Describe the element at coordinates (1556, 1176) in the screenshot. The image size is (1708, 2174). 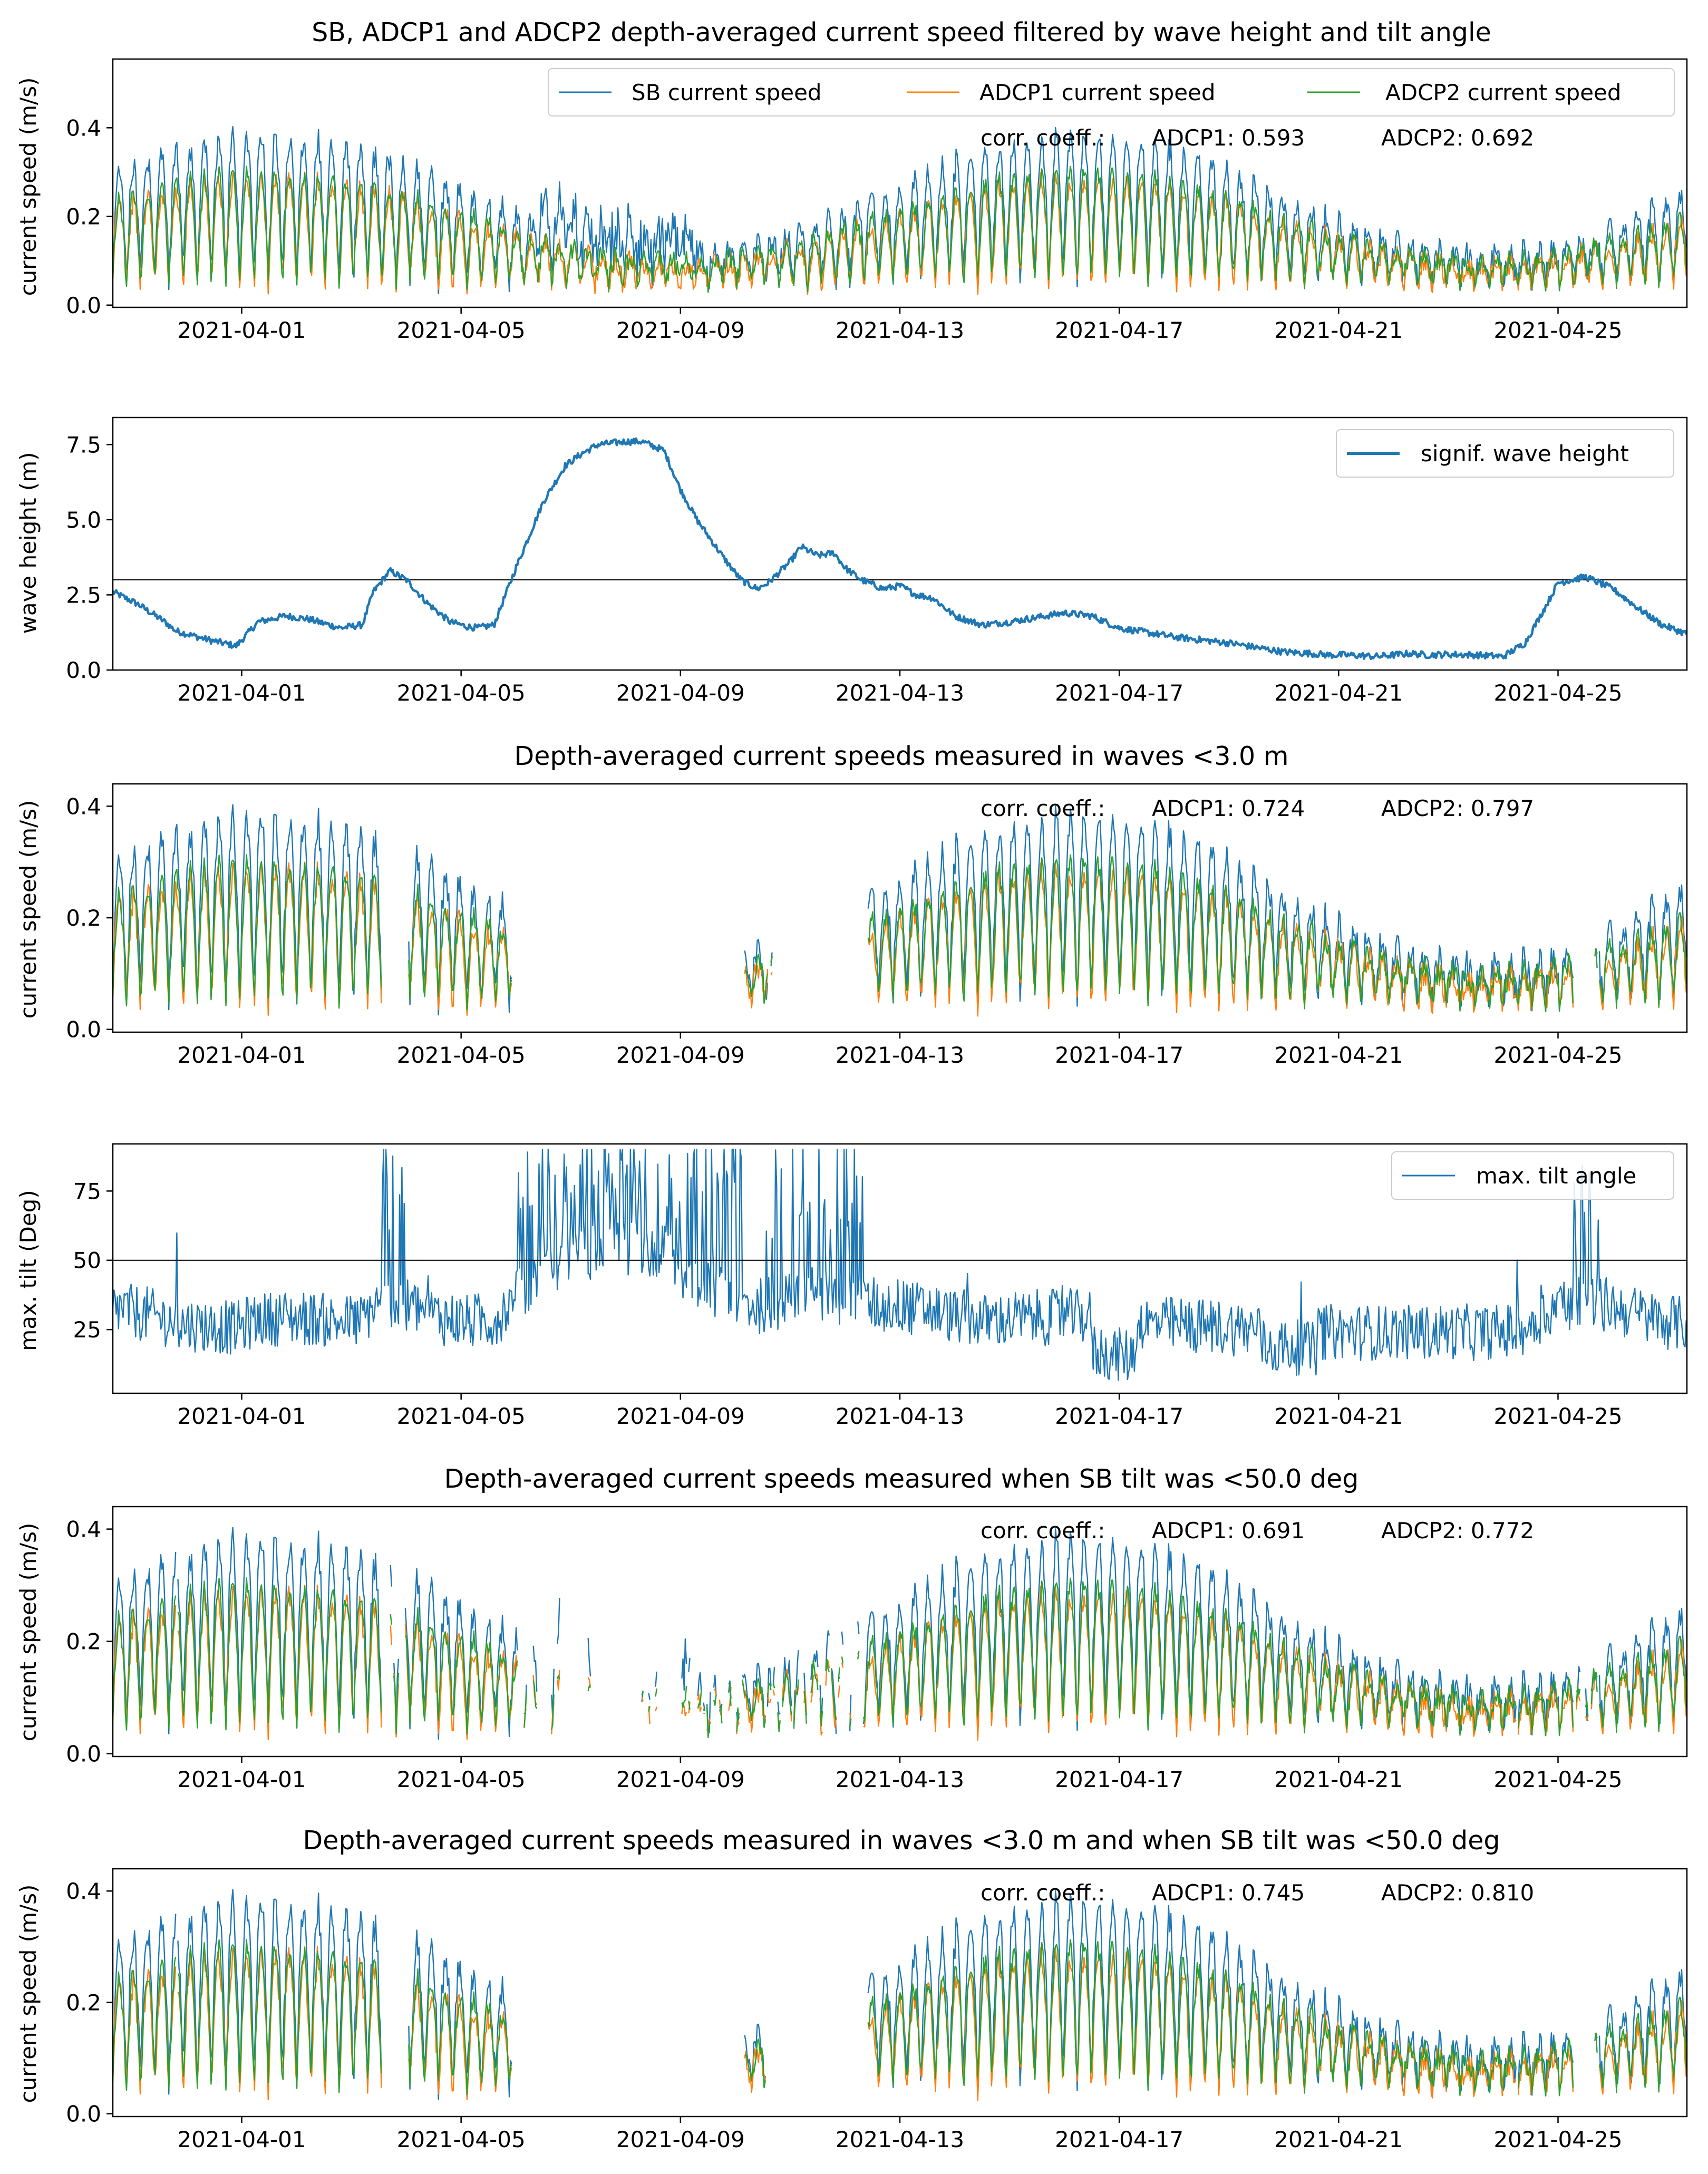
I see `legend-label-tilt: max. tilt angle` at that location.